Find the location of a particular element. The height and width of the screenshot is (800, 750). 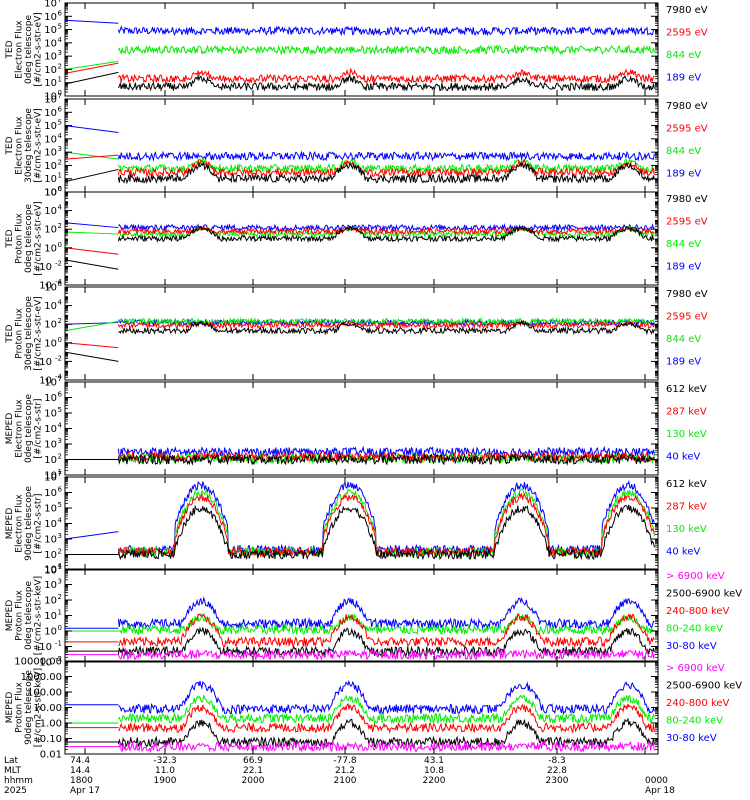

series-edge-2595-ev is located at coordinates (91, 157).